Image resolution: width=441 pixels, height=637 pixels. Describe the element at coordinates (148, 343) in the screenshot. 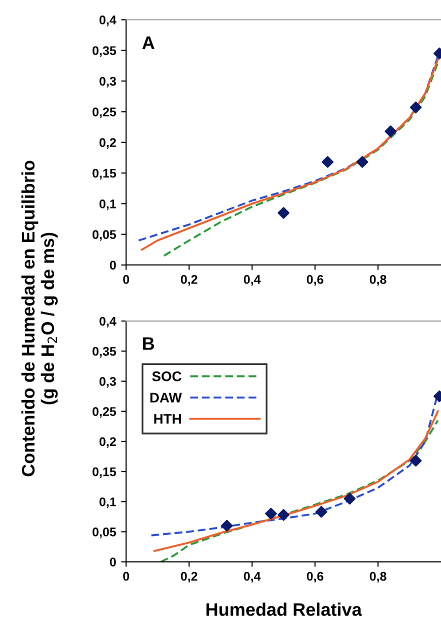

I see `annotation: B` at that location.